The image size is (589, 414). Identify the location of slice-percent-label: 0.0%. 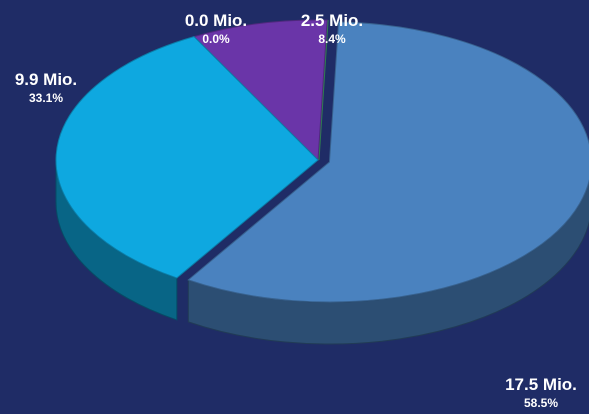
(216, 38).